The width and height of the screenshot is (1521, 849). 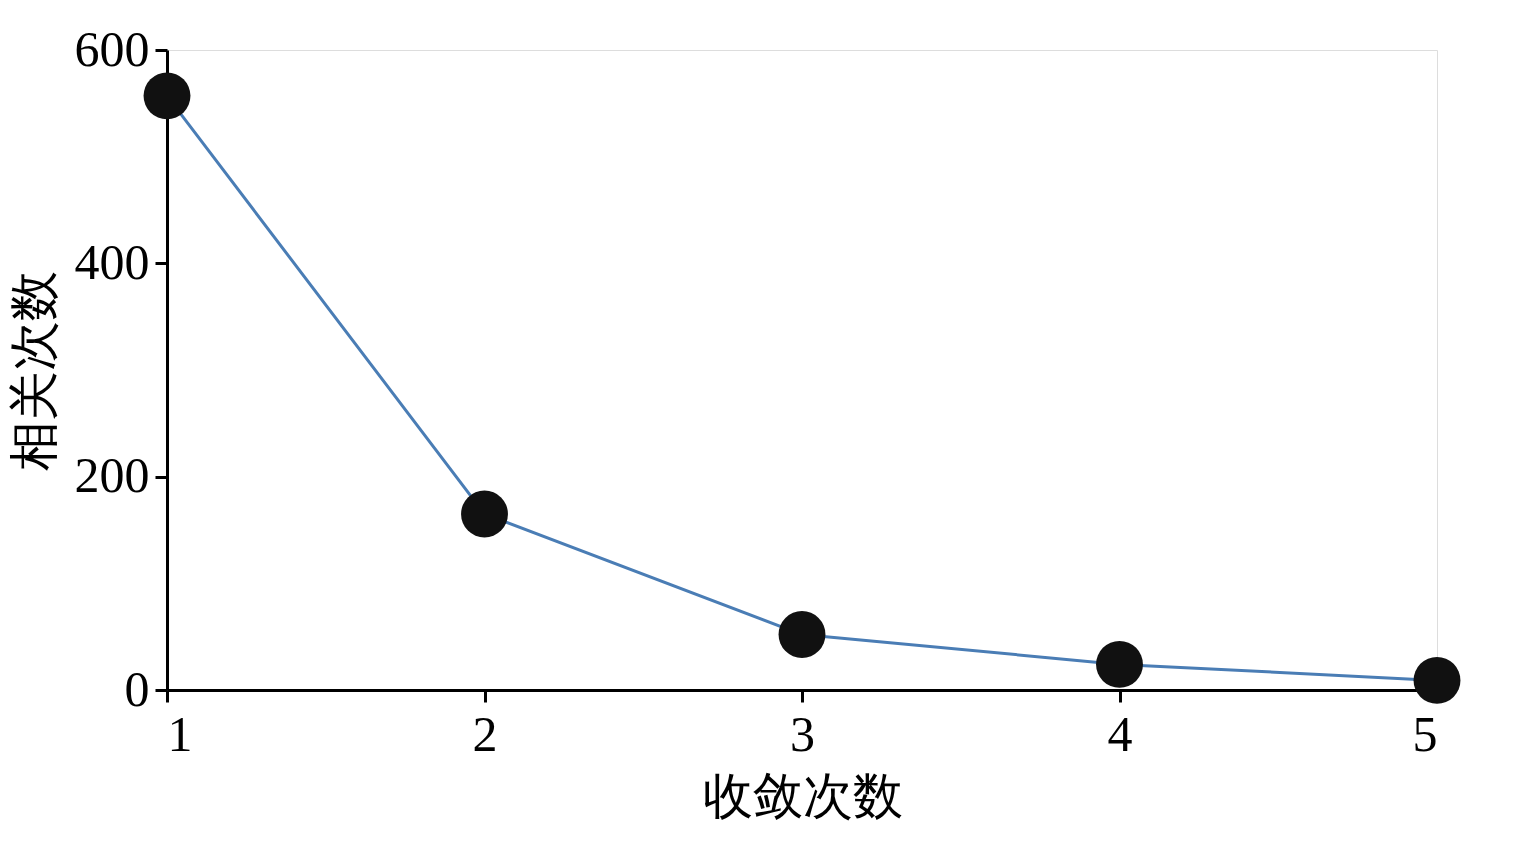 What do you see at coordinates (33, 370) in the screenshot?
I see `y-axis-title: 相关次数` at bounding box center [33, 370].